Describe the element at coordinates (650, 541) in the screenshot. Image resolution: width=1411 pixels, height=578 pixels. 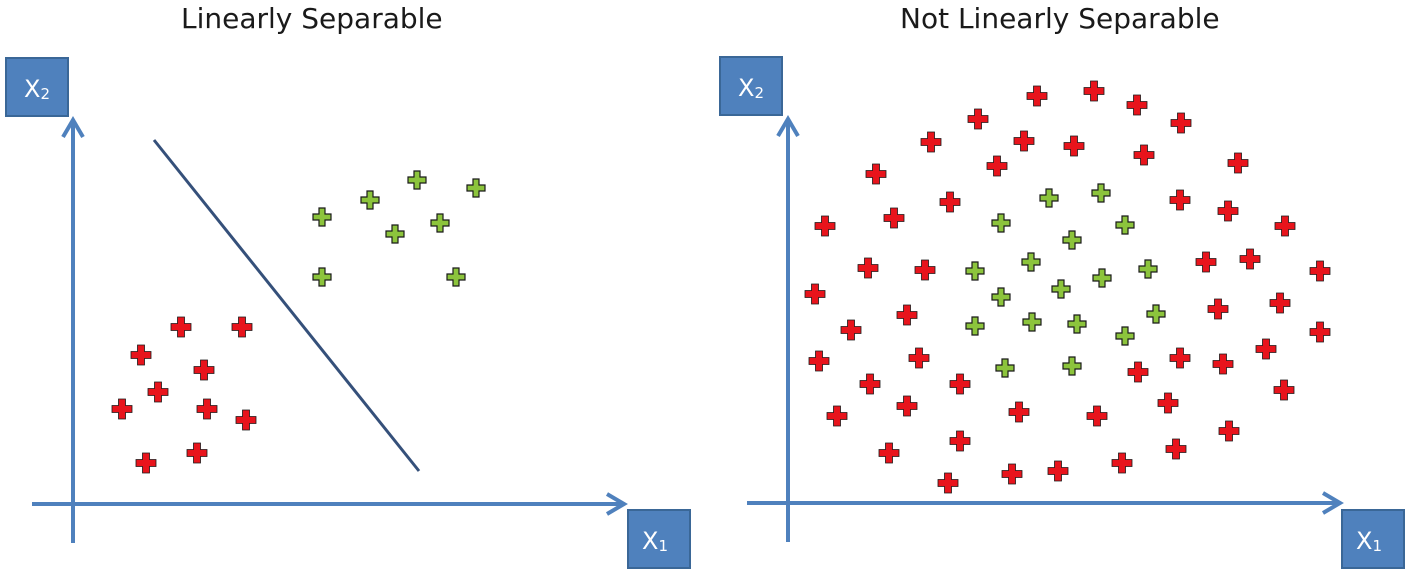
I see `x-axis-label: X` at that location.